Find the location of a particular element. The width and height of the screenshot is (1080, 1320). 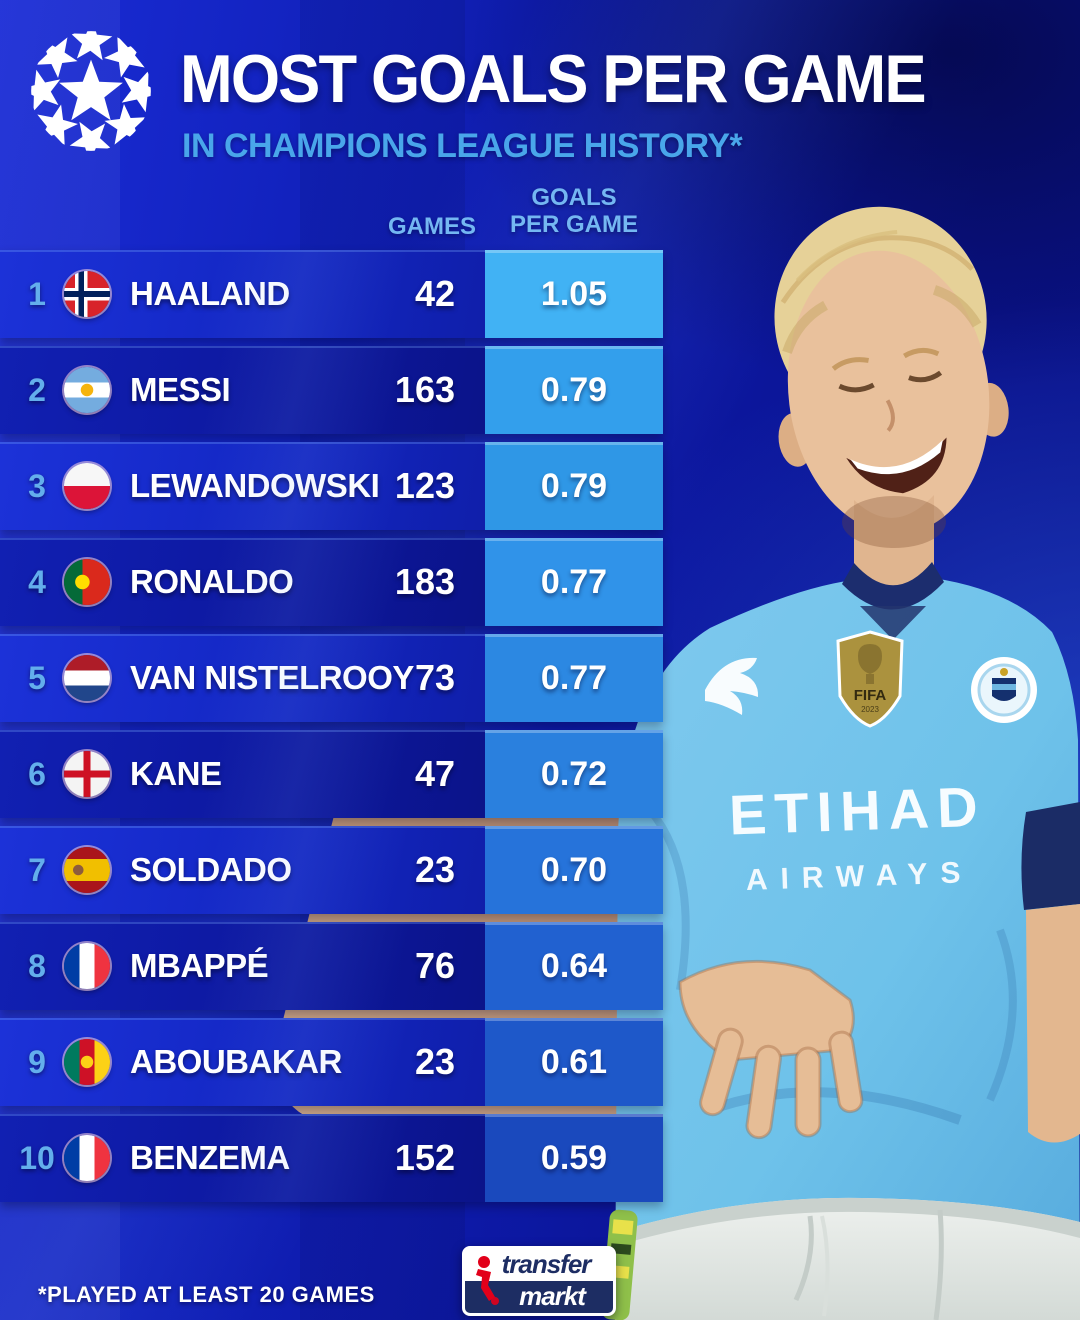

games-value: 183 is located at coordinates (424, 581).